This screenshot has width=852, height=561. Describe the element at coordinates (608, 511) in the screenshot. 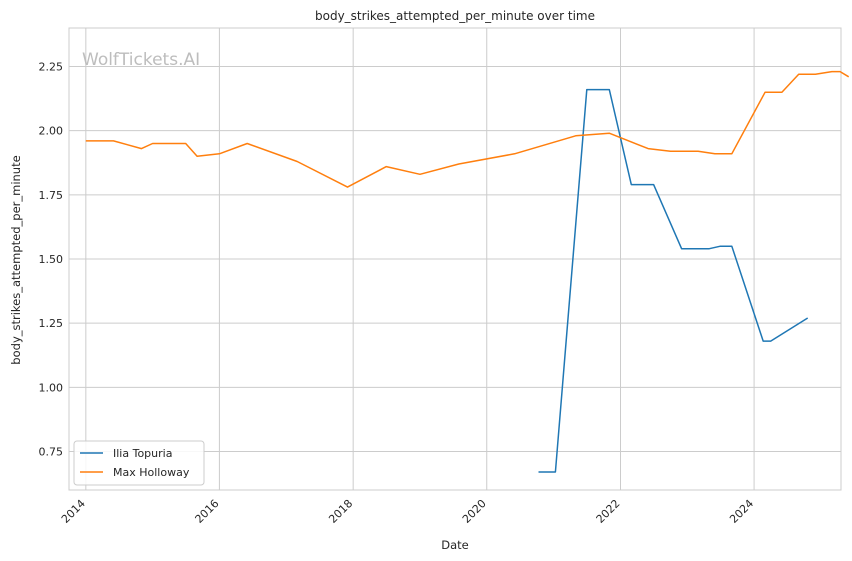

I see `x-tick-label: 2022` at that location.